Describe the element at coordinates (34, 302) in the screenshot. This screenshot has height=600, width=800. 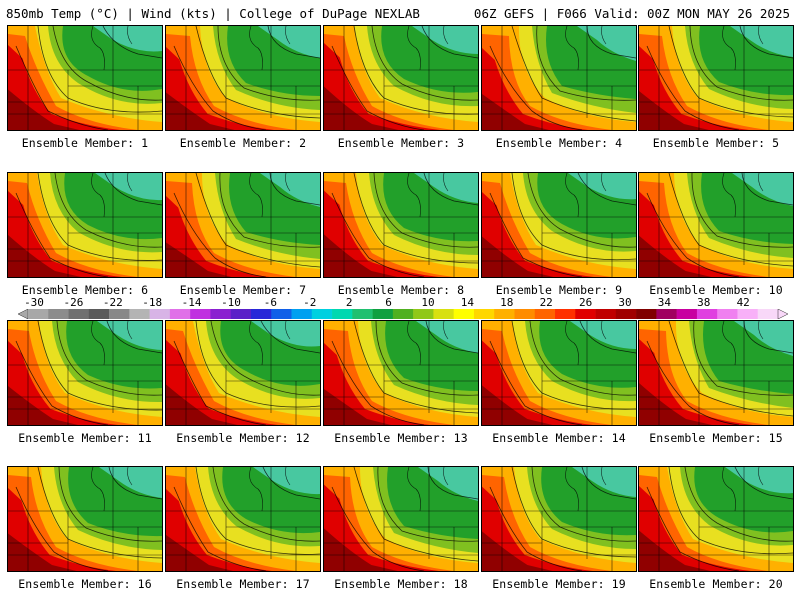
I see `colorbar-tick-label: -30` at that location.